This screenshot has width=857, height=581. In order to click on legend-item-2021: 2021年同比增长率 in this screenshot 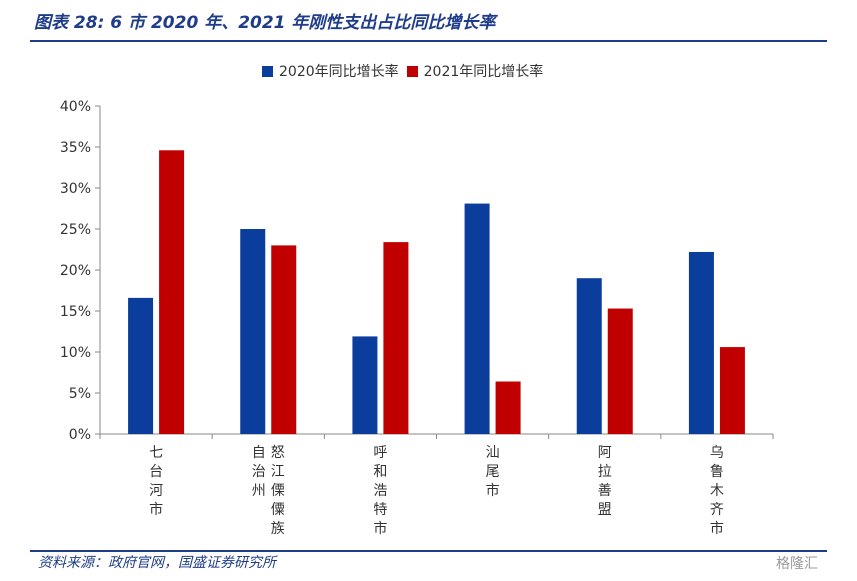, I will do `click(475, 71)`.